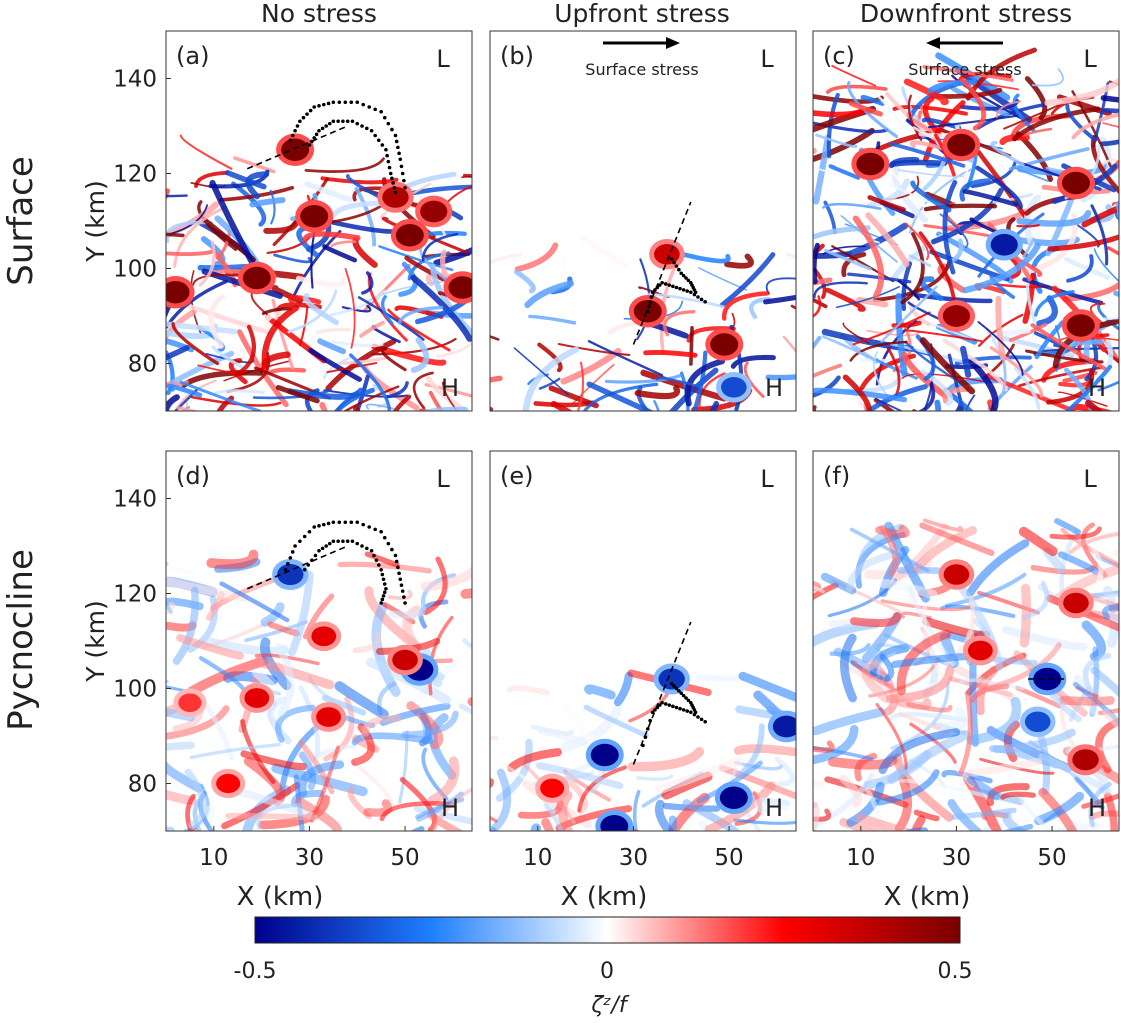 Image resolution: width=1121 pixels, height=1023 pixels. I want to click on panel-f-xlabel: X (km), so click(927, 897).